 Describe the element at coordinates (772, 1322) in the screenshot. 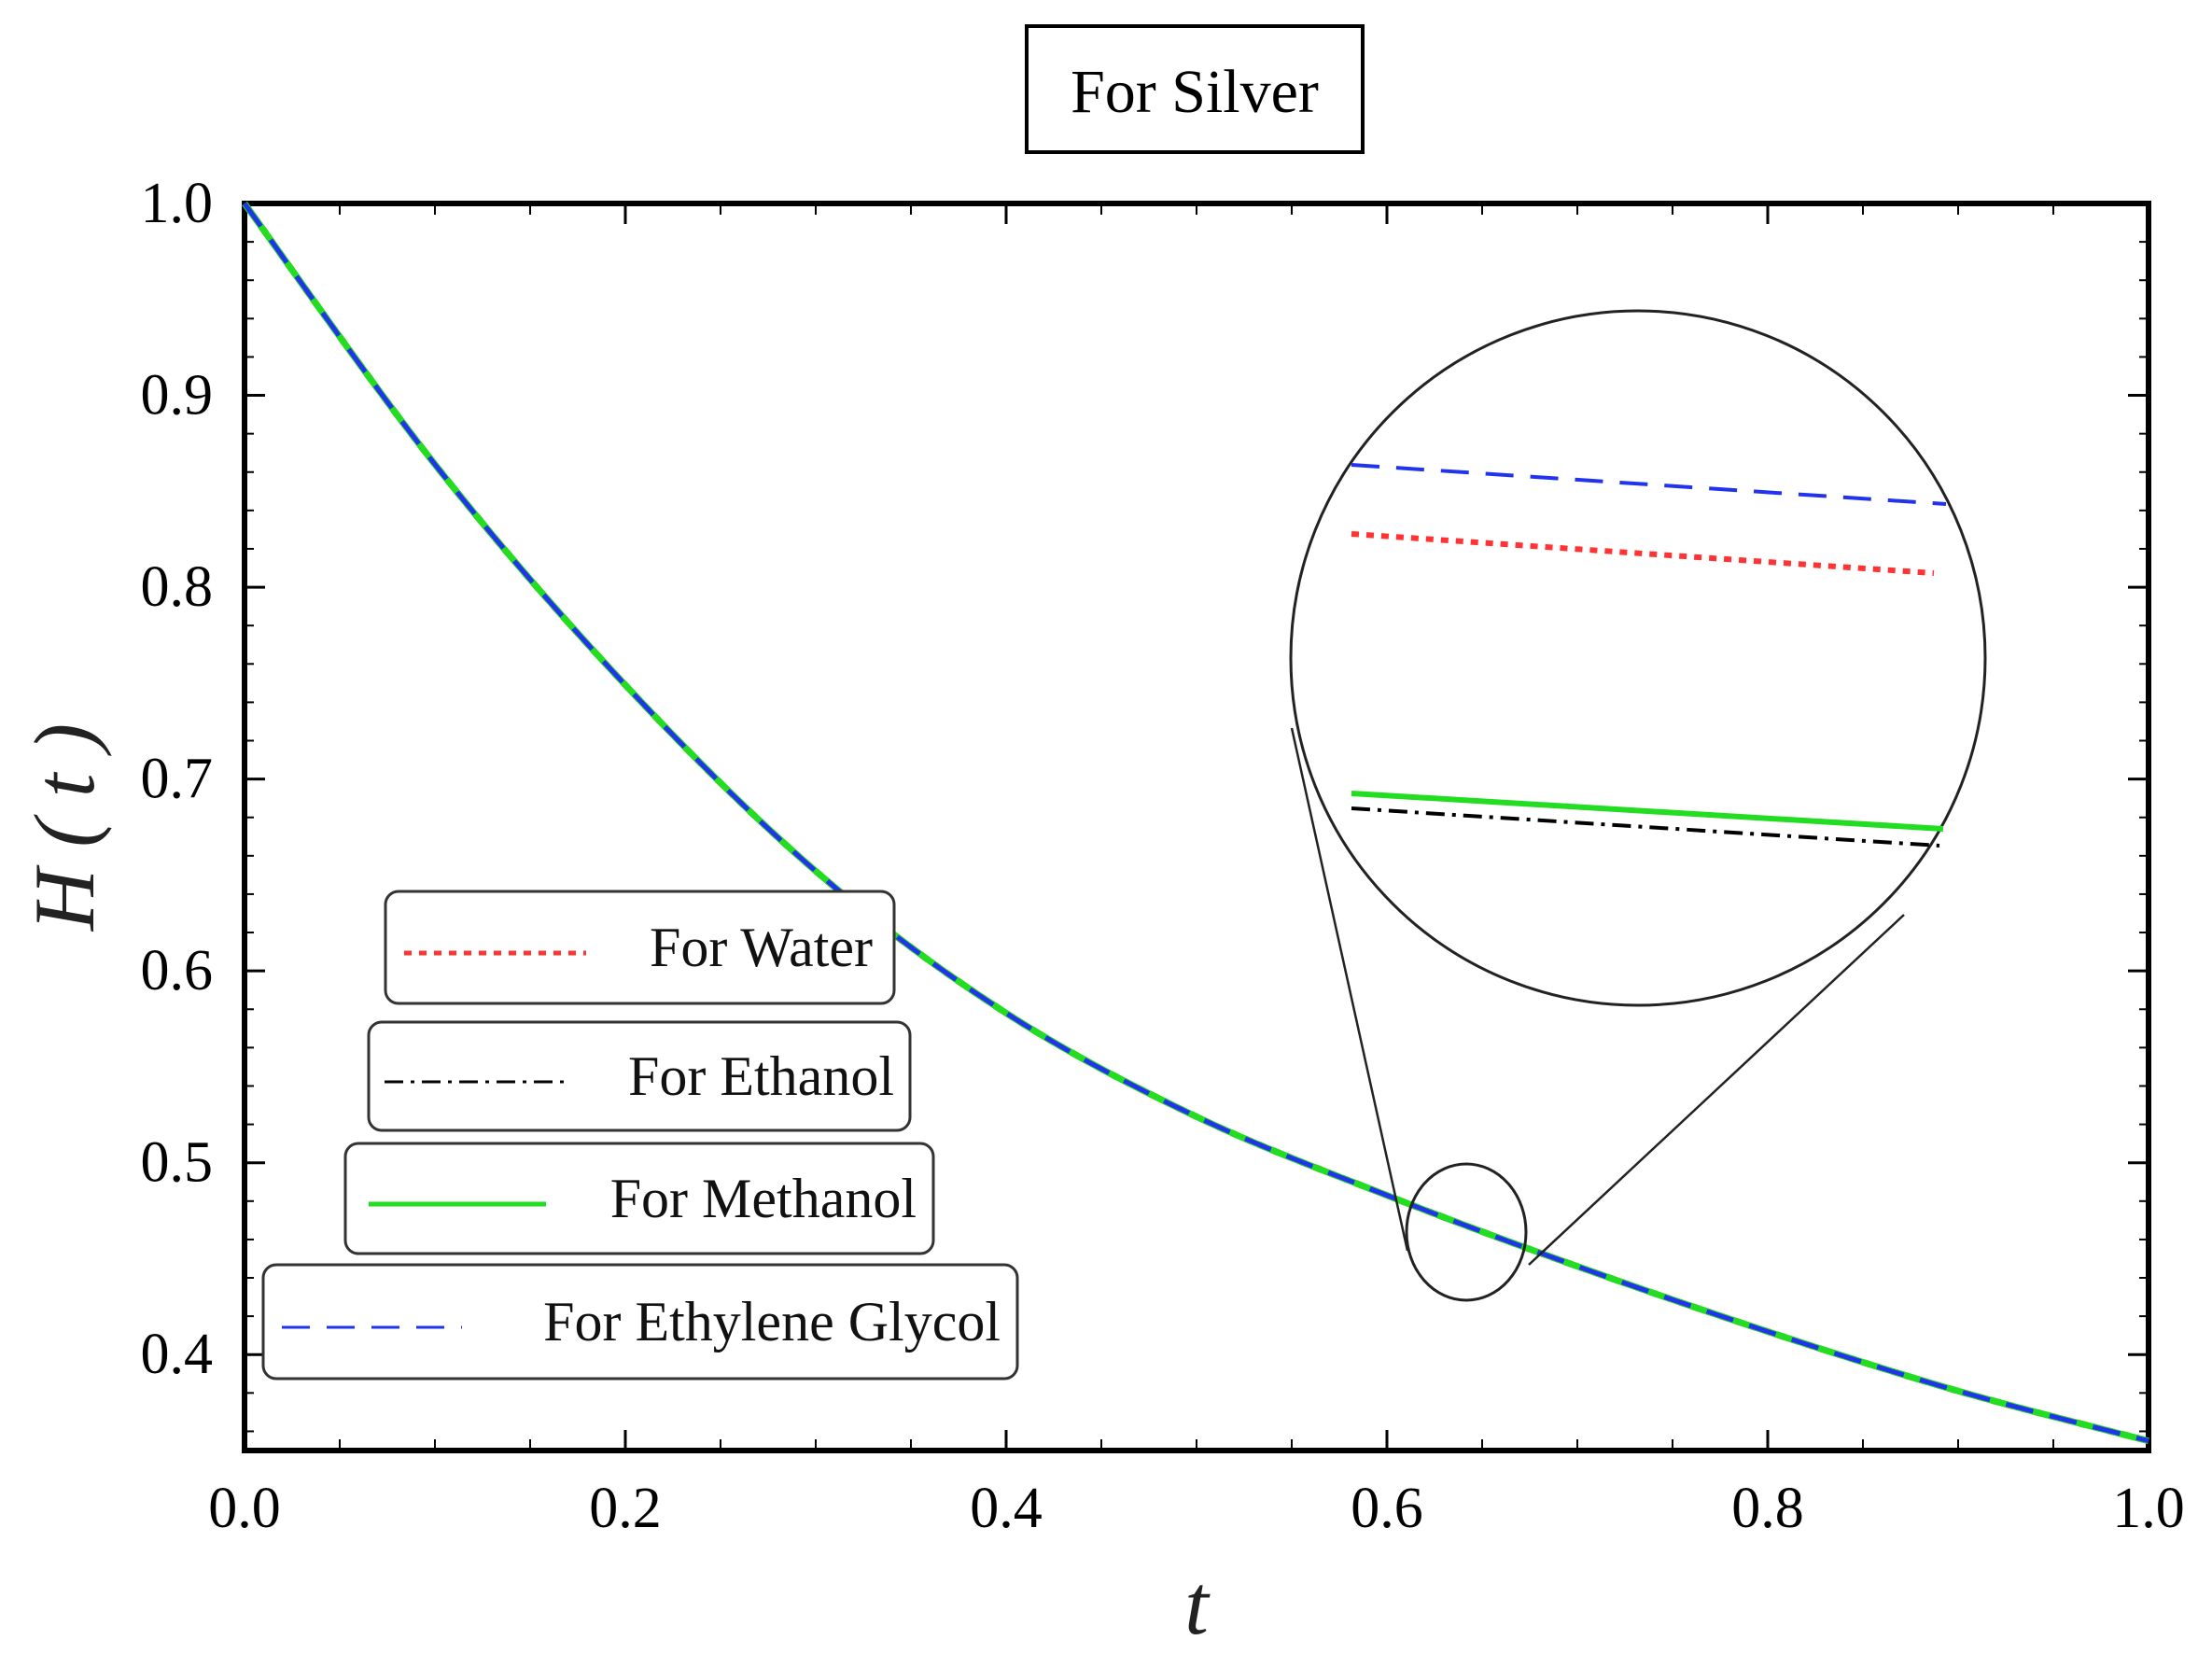

I see `legend-label: For Ethylene Glycol` at that location.